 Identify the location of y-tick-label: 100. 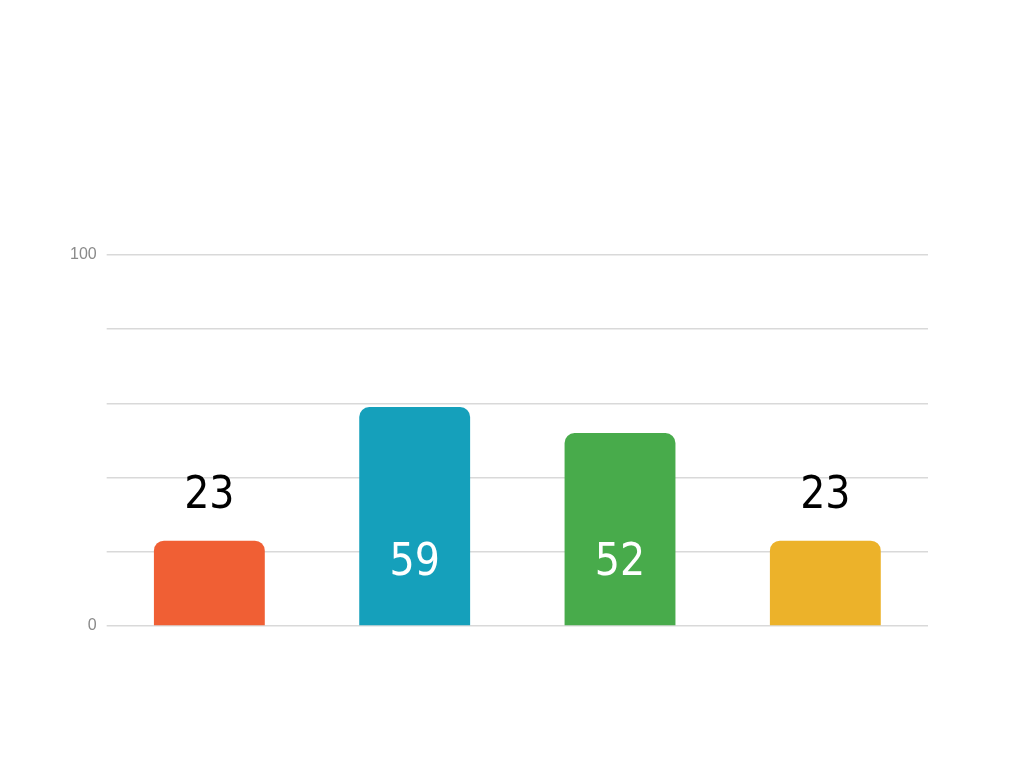
(83, 254).